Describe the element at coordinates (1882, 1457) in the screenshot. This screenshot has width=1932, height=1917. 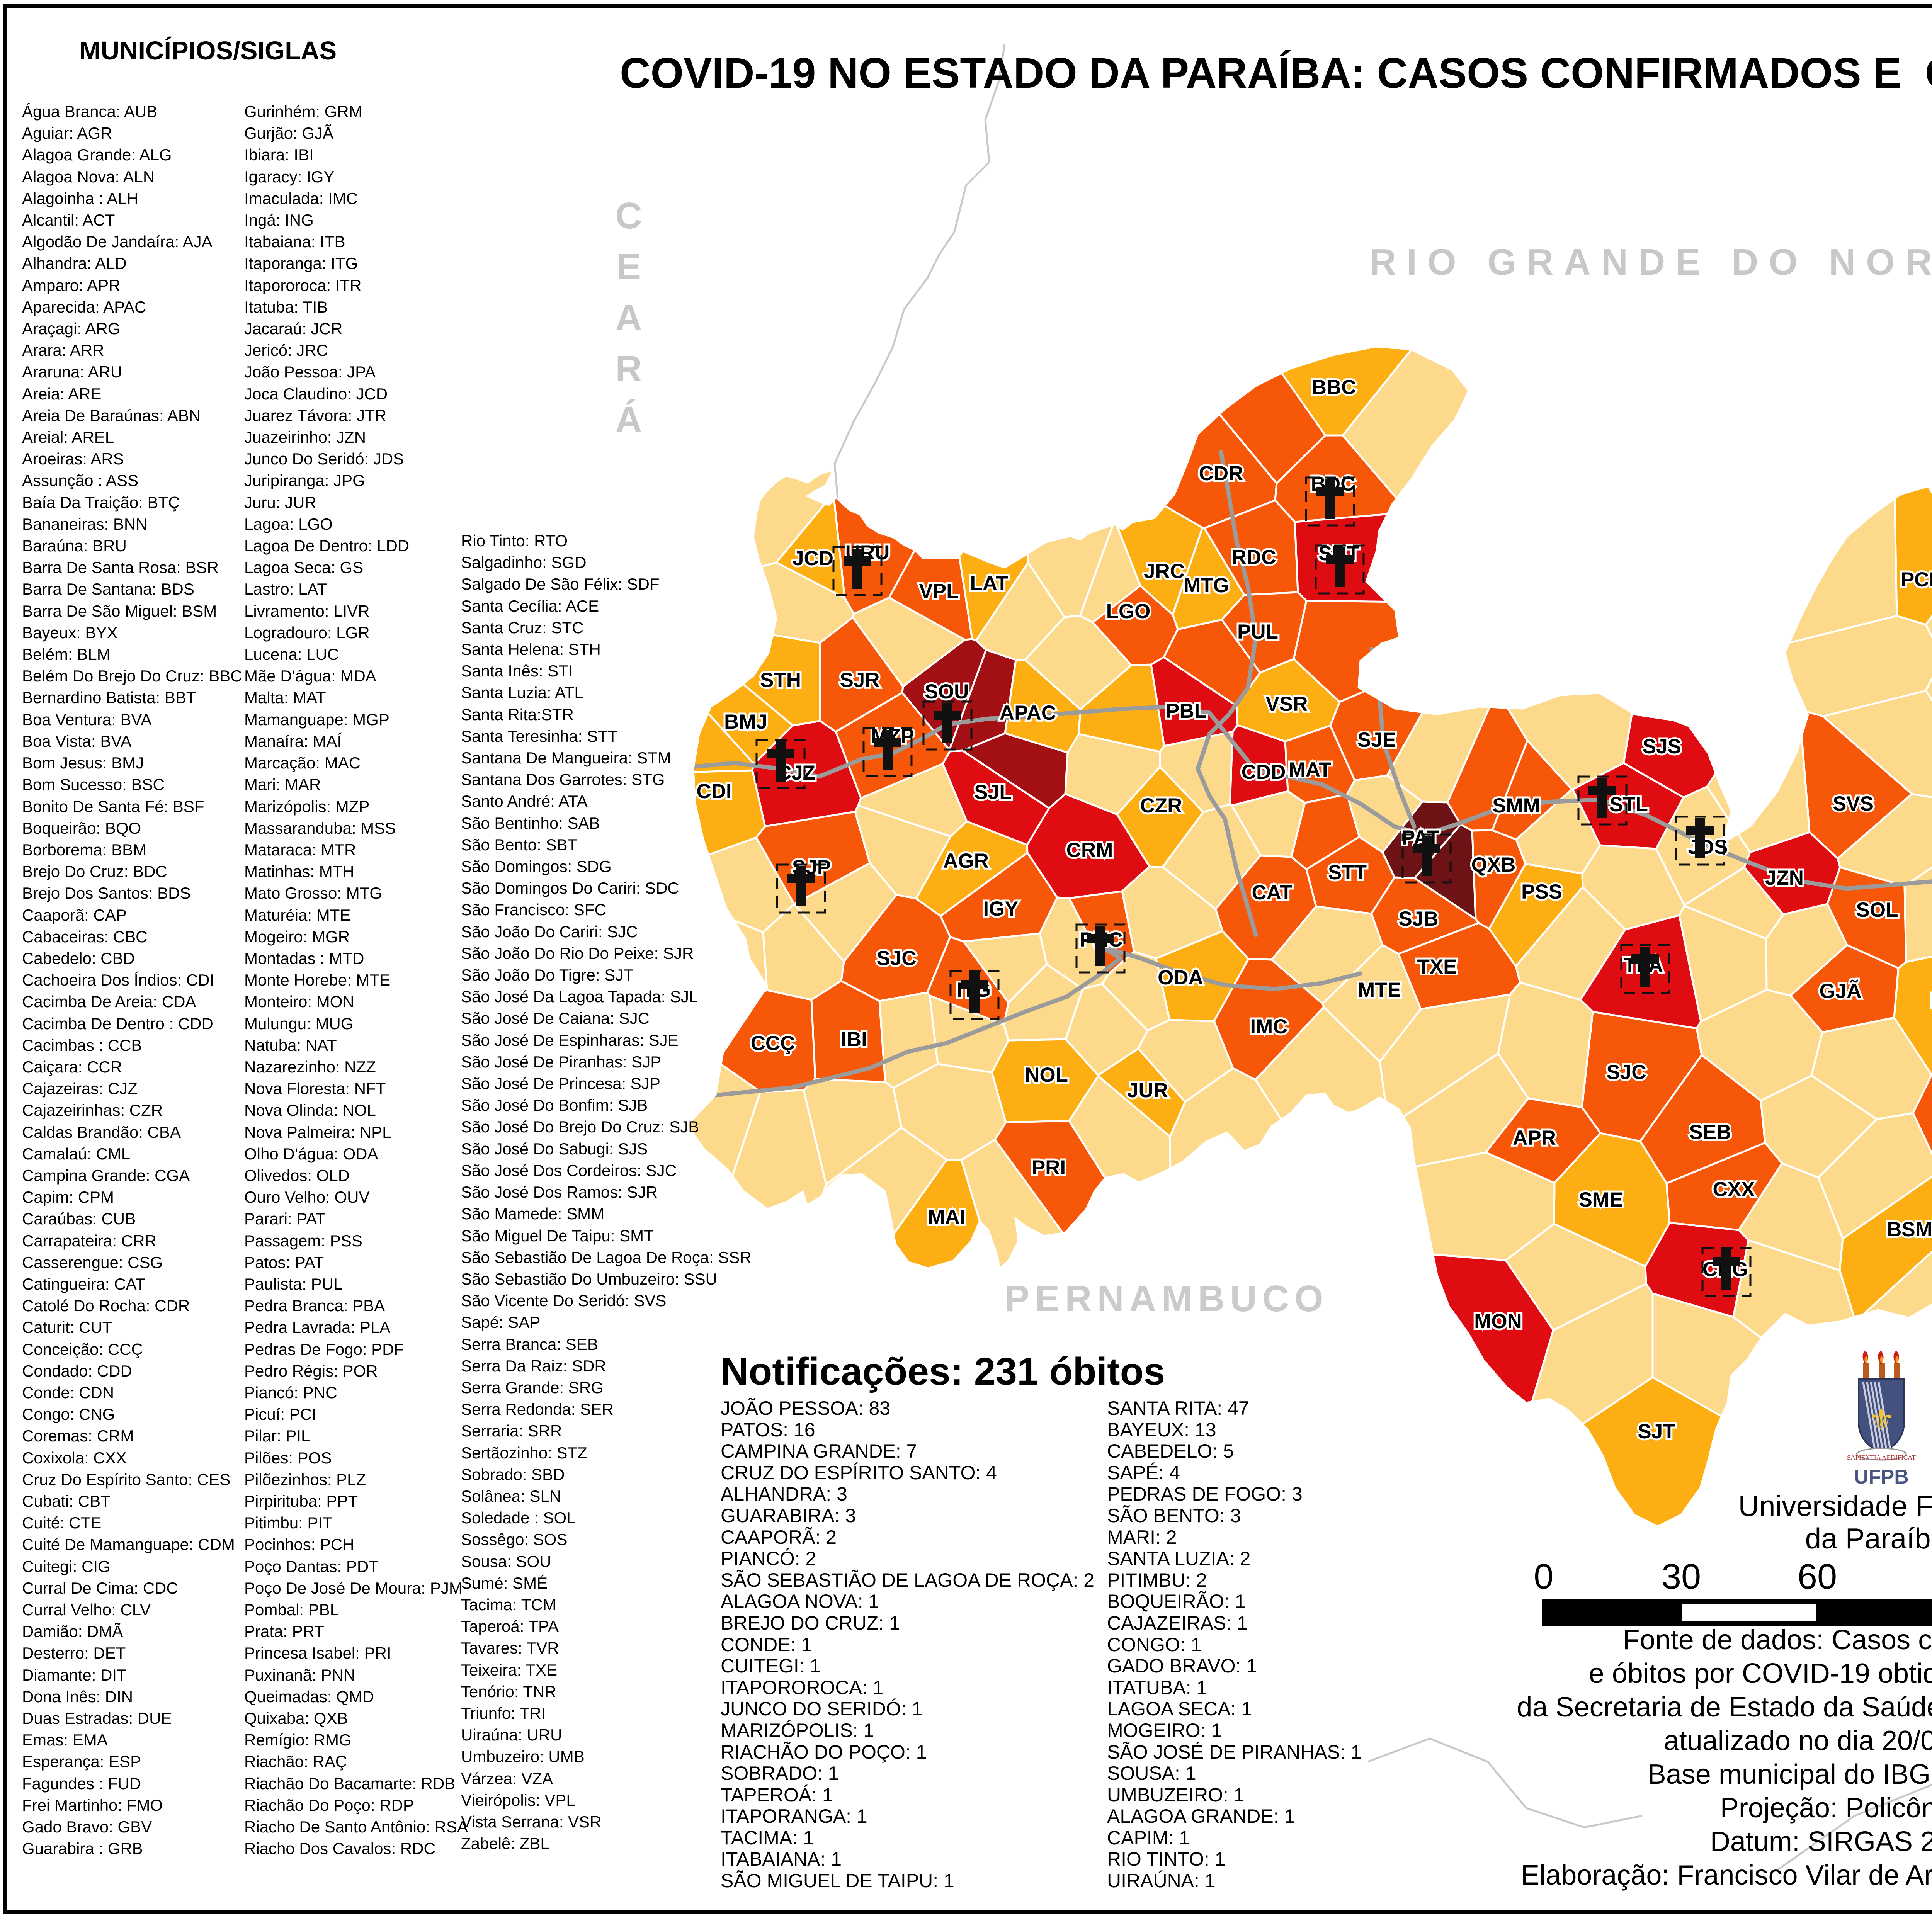
I see `svg-text: SAPIENTIA AEDIFICAT` at that location.